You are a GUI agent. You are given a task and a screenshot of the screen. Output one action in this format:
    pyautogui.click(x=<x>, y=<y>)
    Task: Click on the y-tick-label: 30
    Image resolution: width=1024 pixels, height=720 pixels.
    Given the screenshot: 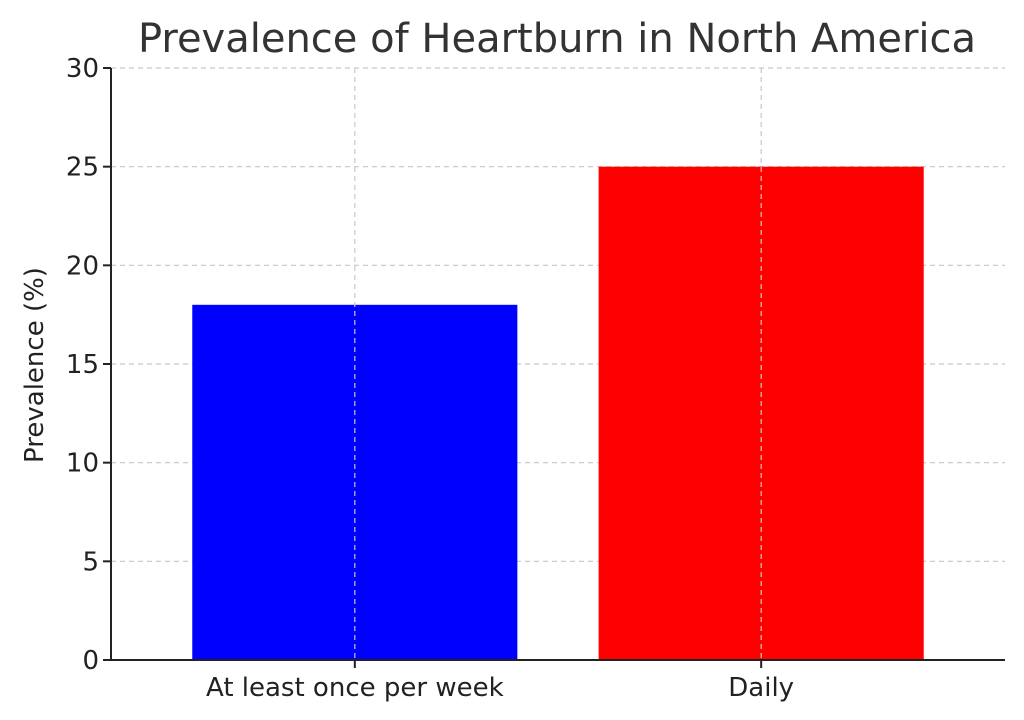 What is the action you would take?
    pyautogui.click(x=82, y=69)
    